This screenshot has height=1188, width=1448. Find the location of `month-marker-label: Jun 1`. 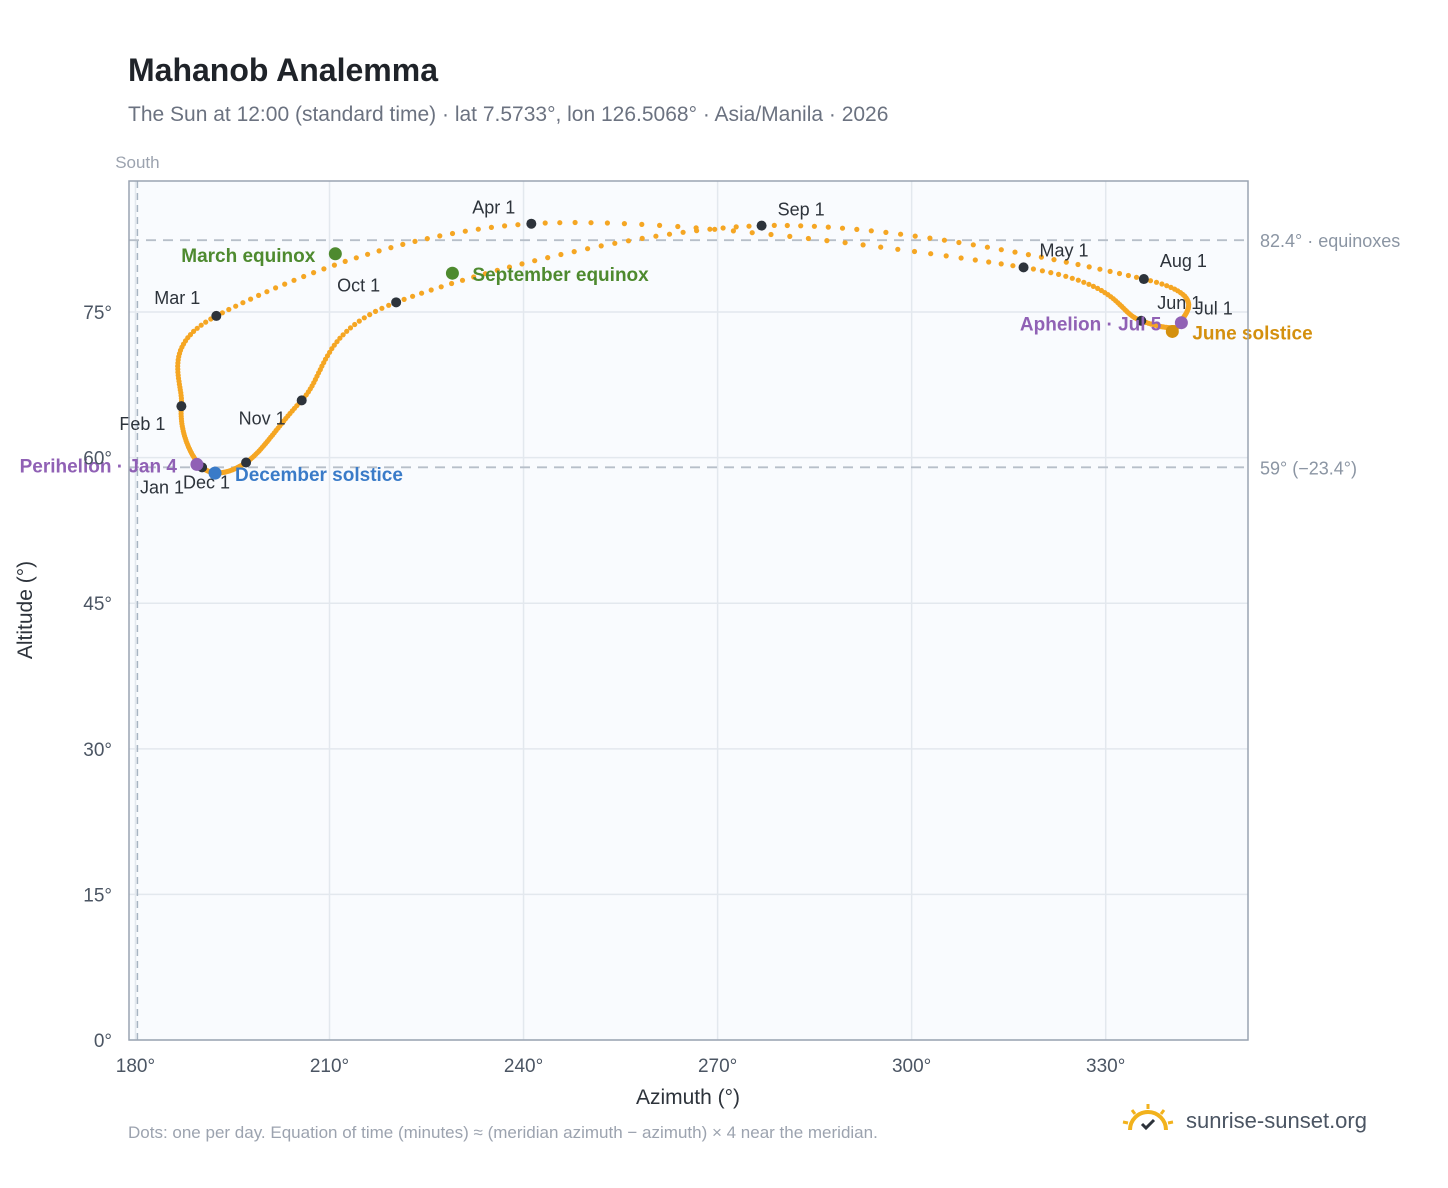

month-marker-label: Jun 1 is located at coordinates (1179, 303).